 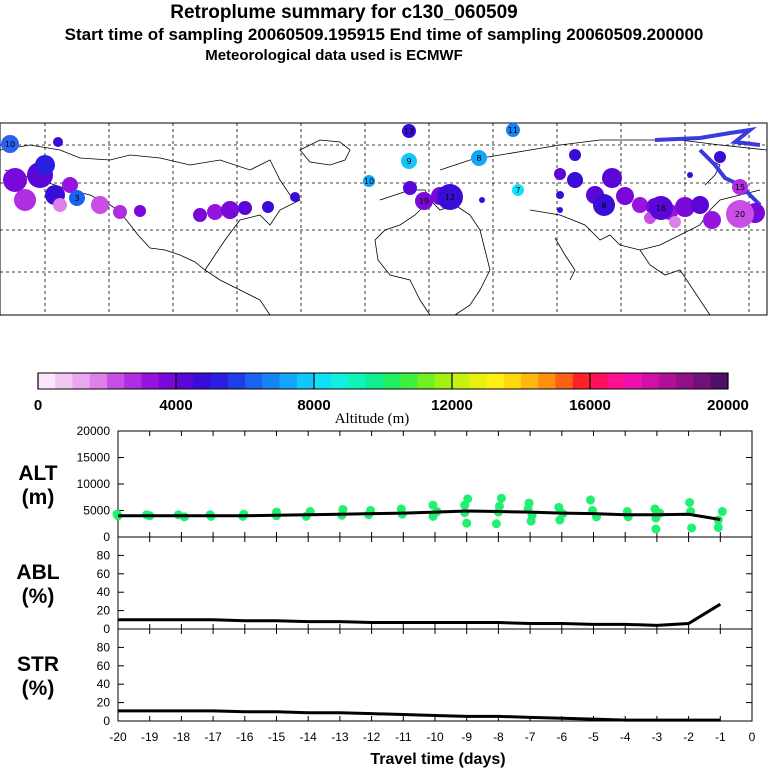 I want to click on map-markers: 10 13 11 9 8 10 7 12 19 16 6 15 20 3, so click(x=383, y=176).